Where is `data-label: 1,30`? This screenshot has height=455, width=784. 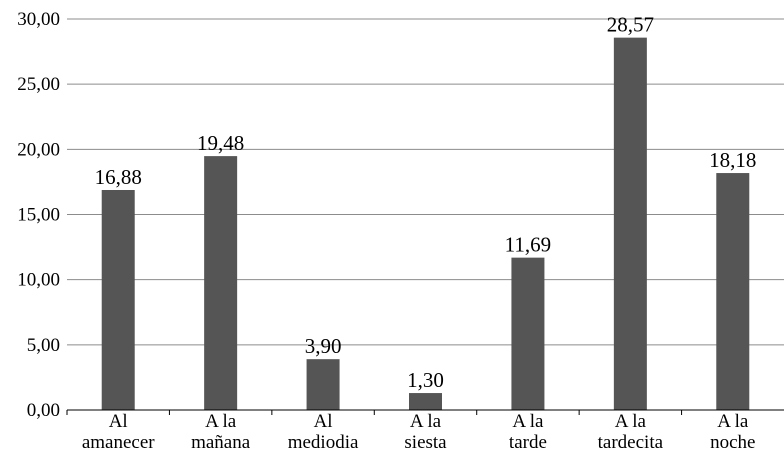 data-label: 1,30 is located at coordinates (425, 380).